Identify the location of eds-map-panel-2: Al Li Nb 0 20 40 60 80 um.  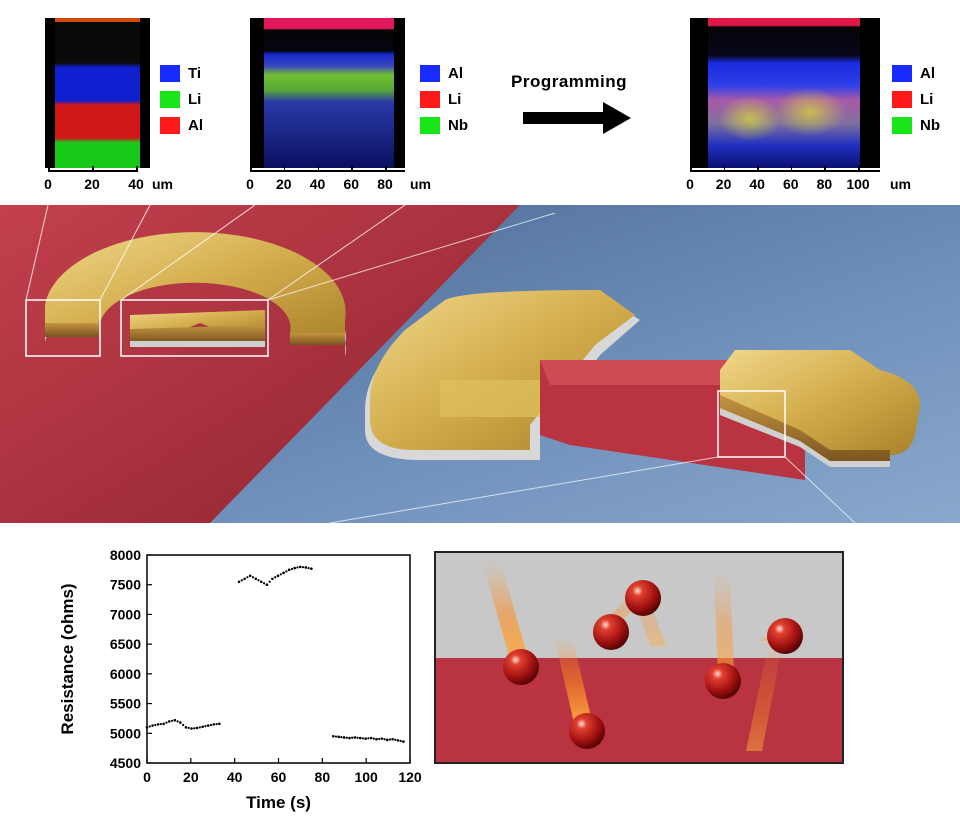
(355, 102).